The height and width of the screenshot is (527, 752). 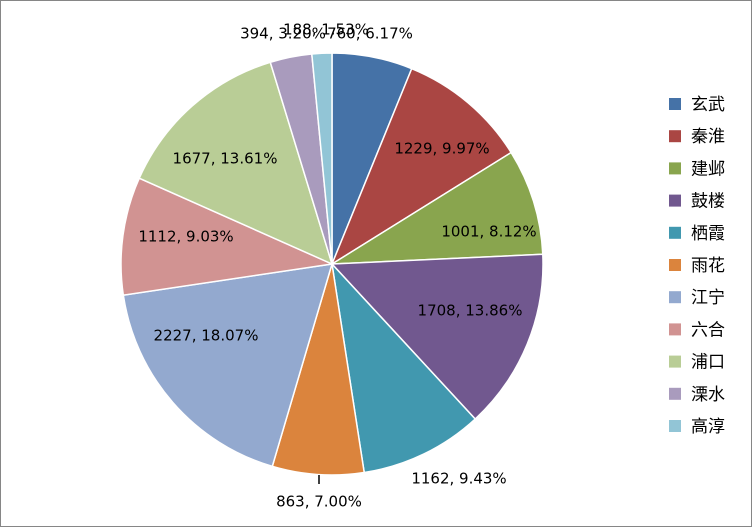 I want to click on legend-label-9: 浦口, so click(x=708, y=363).